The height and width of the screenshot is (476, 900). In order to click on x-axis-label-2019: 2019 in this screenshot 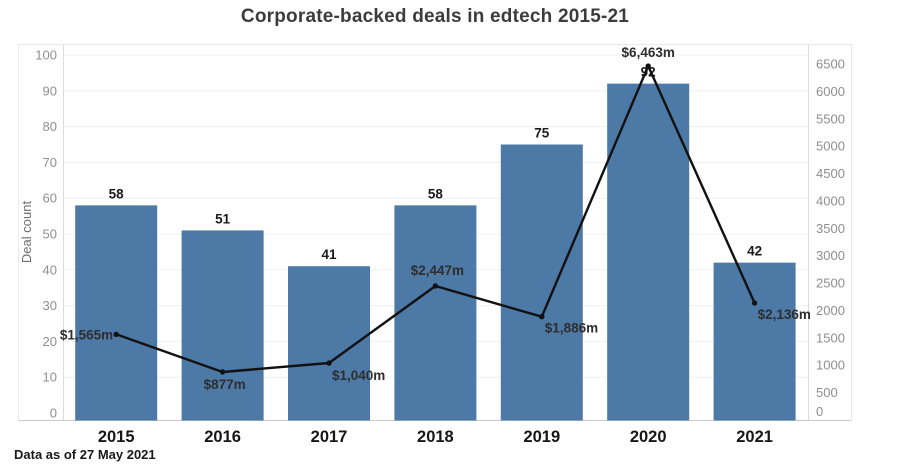, I will do `click(541, 437)`.